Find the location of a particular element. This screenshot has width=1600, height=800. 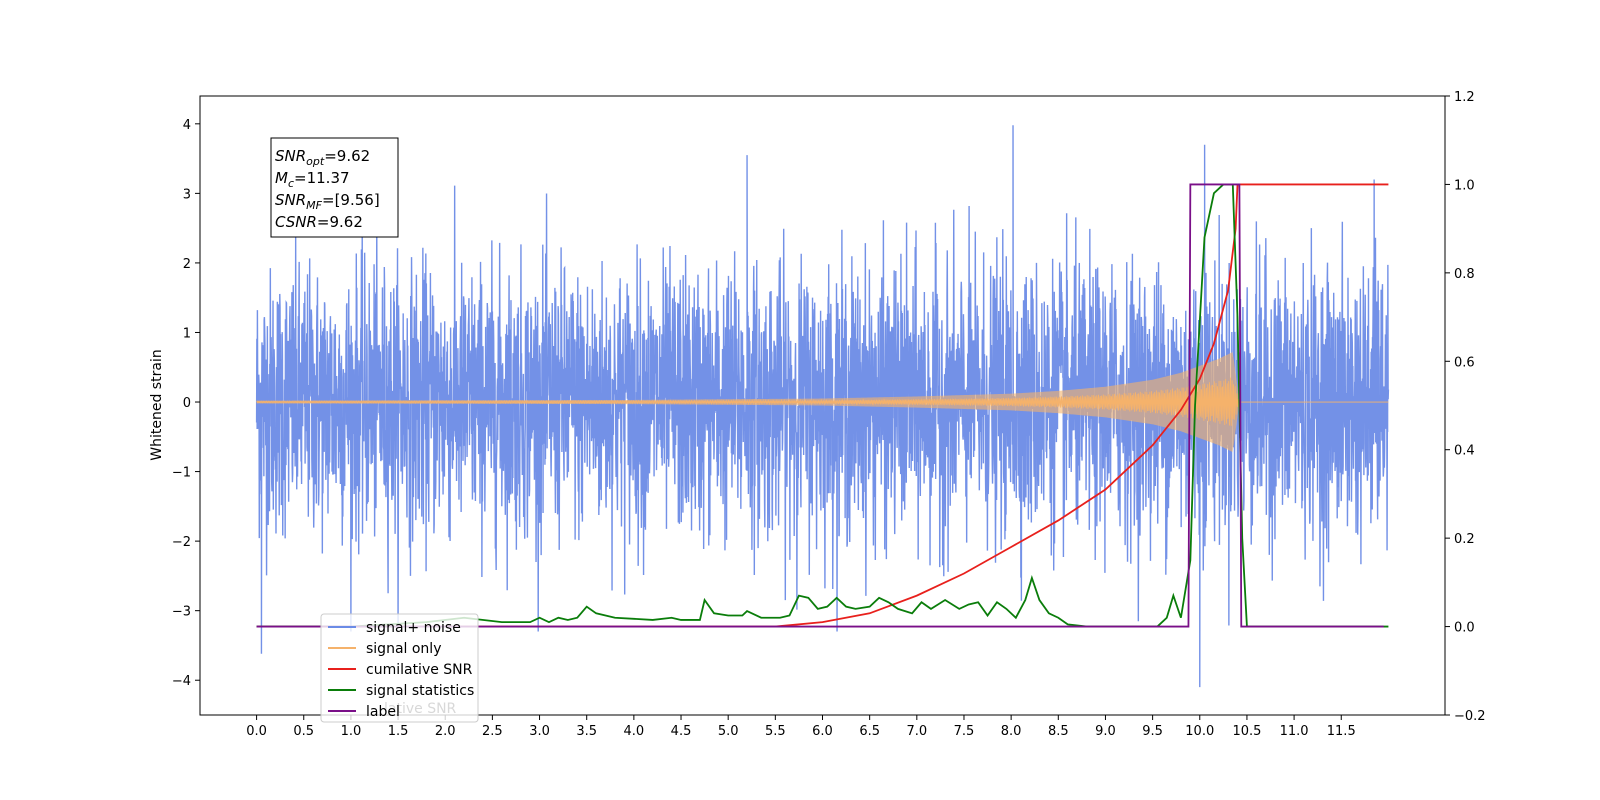

x-tick-label: 2.0 is located at coordinates (445, 731).